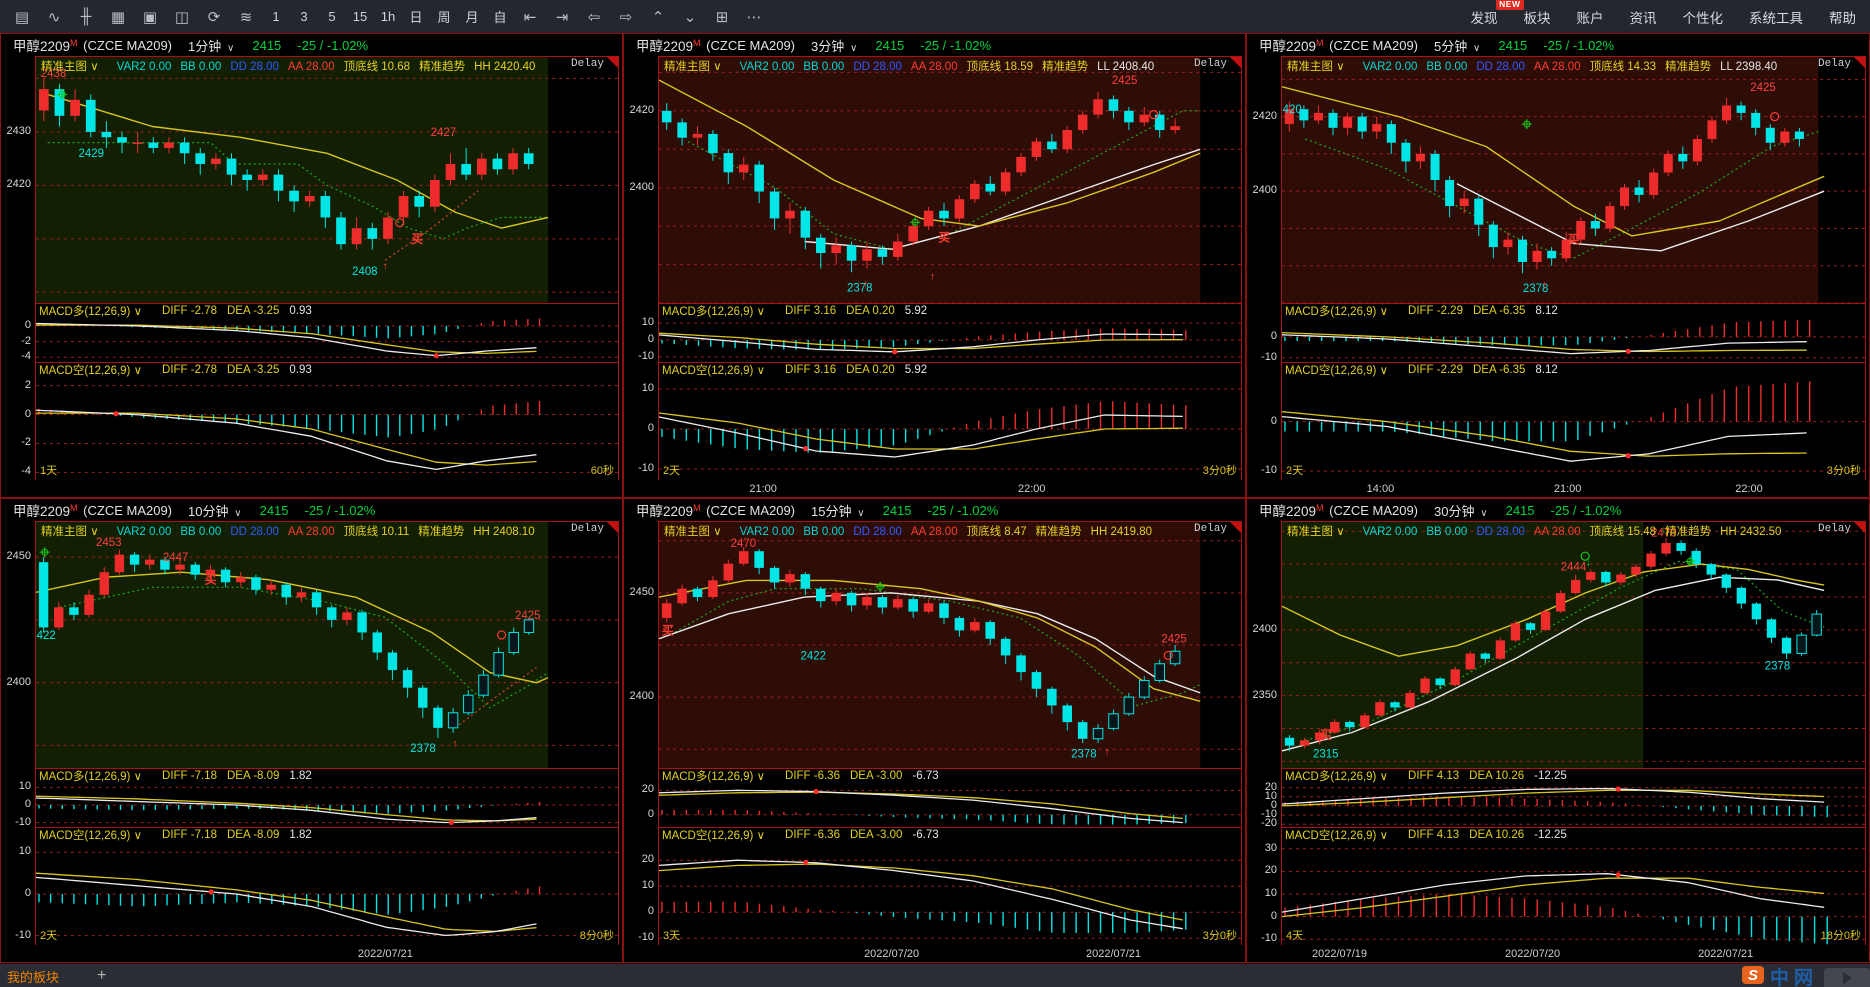 The image size is (1870, 987). What do you see at coordinates (1497, 13) in the screenshot?
I see `menu-发现: 发现 NEW` at bounding box center [1497, 13].